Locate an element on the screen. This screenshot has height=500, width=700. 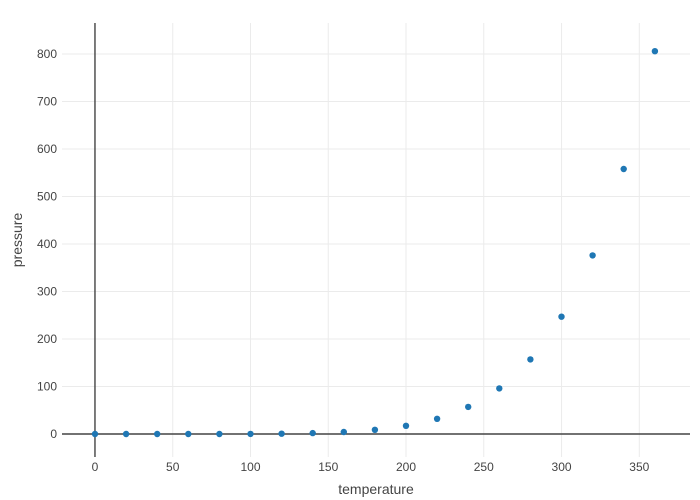
y-axis-title: pressure is located at coordinates (17, 240).